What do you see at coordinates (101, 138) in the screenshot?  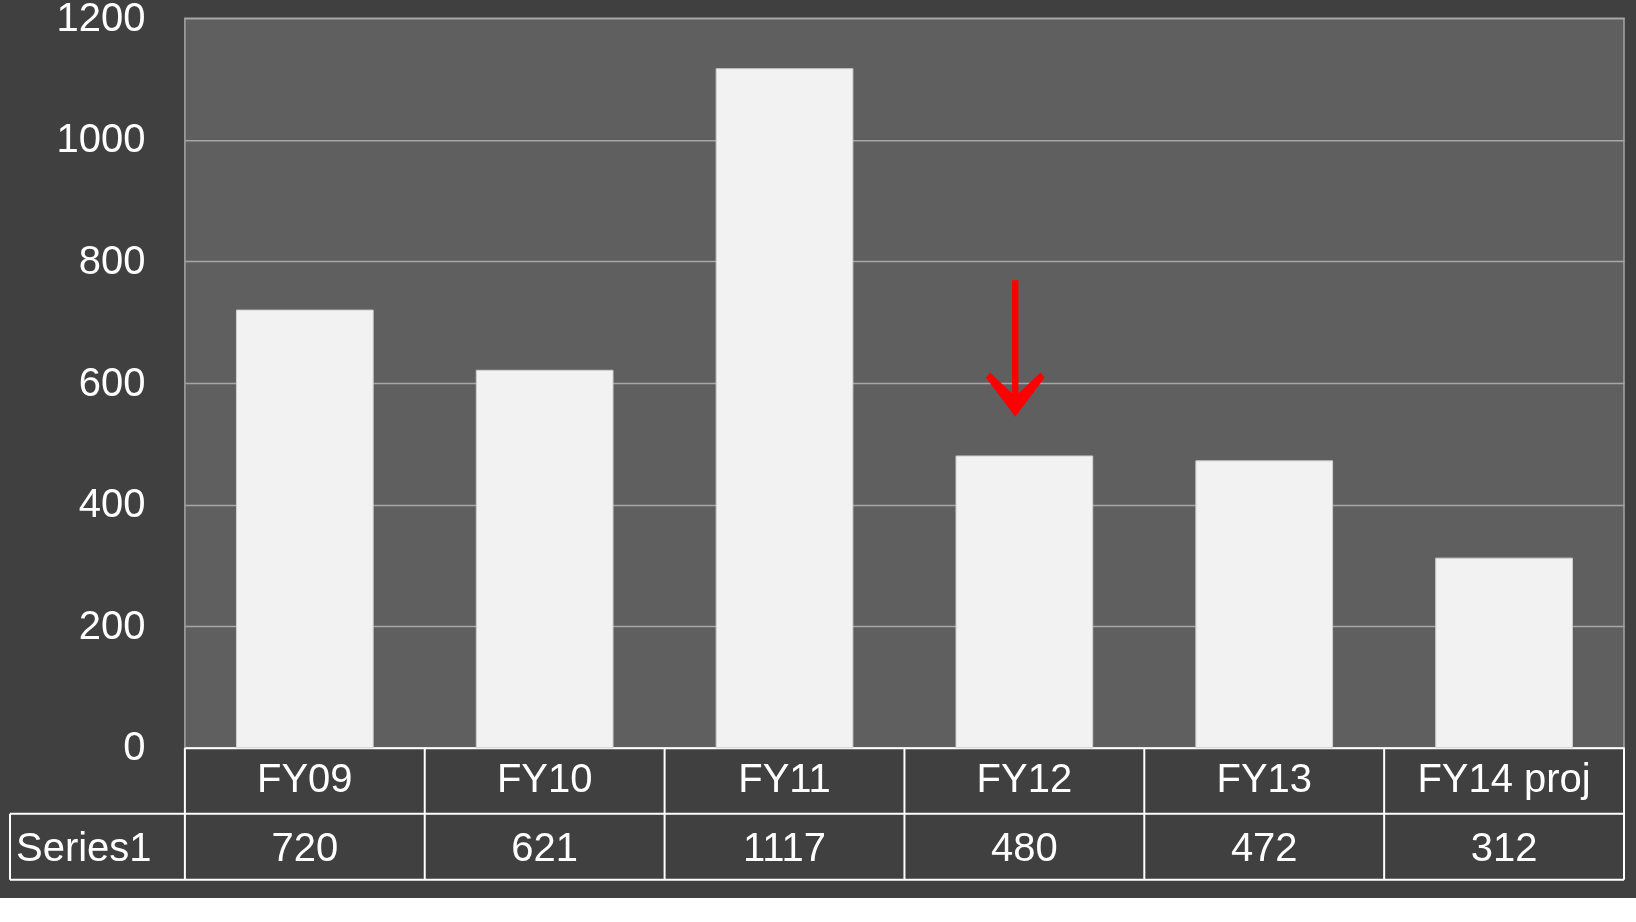 I see `y-tick-label: 1000` at bounding box center [101, 138].